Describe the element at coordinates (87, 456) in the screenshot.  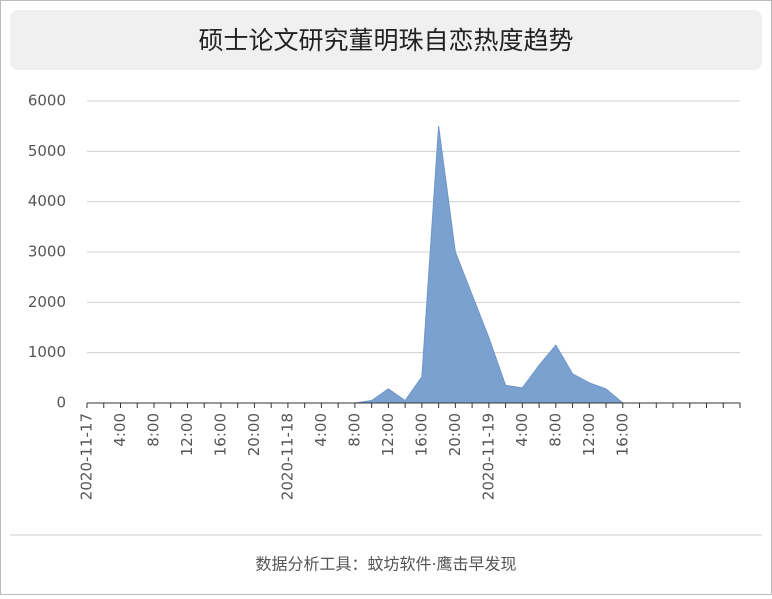
I see `x-tick-label: 2020-11-17` at that location.